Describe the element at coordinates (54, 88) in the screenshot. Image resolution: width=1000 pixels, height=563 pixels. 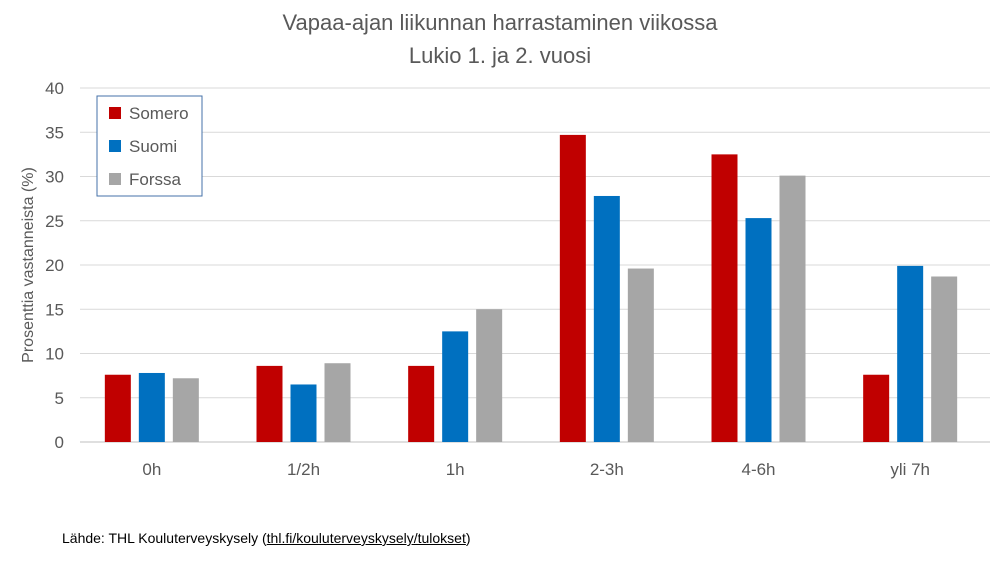
I see `y-tick-label: 40` at that location.